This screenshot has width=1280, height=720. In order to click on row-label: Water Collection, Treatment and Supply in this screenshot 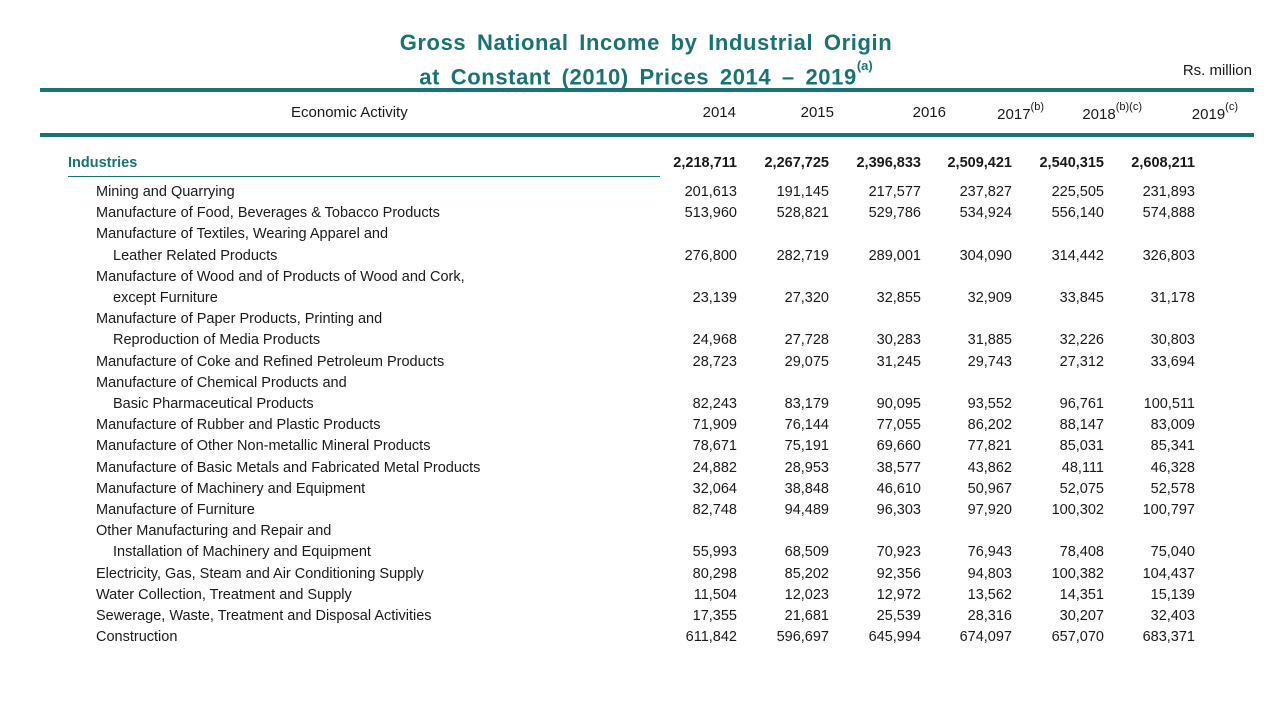, I will do `click(224, 594)`.